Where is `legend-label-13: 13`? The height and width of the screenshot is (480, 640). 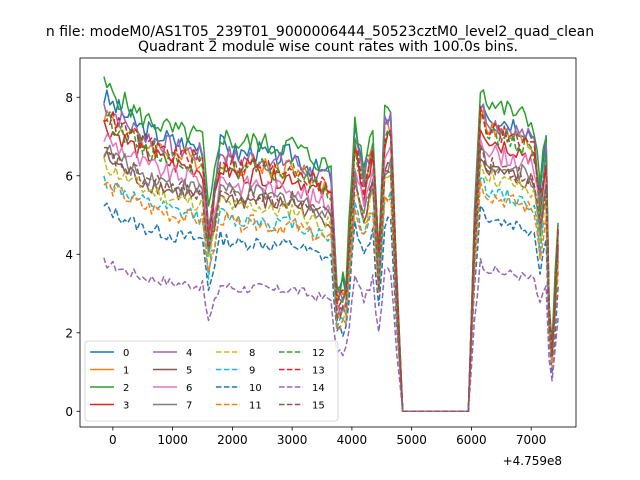 legend-label-13: 13 is located at coordinates (318, 371).